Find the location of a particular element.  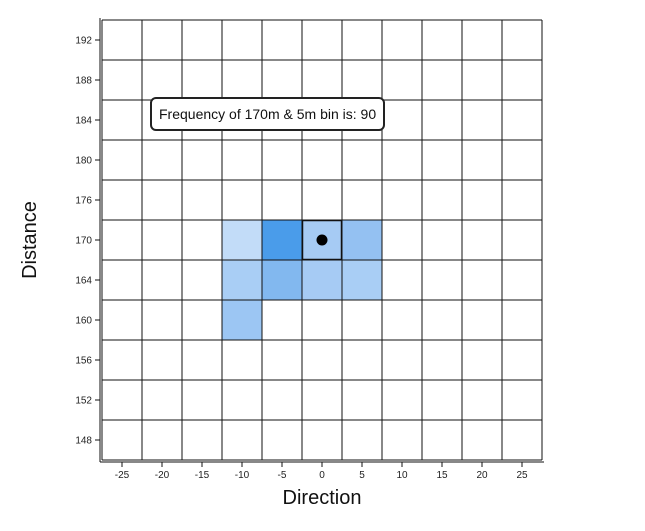

selection-marker-layer is located at coordinates (322, 240).